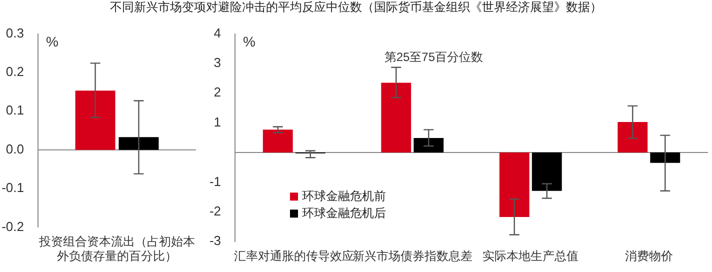 This screenshot has width=712, height=272. I want to click on x-tick-label: 汇率对通胀的传导效应, so click(294, 256).